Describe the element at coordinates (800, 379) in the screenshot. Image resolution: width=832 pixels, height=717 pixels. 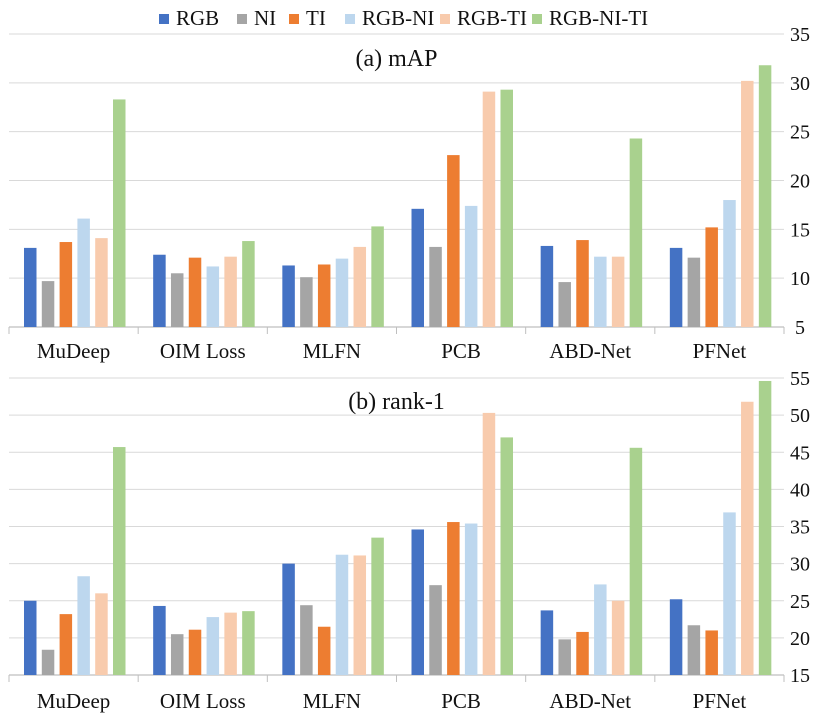
I see `y-tick-label: 55` at that location.